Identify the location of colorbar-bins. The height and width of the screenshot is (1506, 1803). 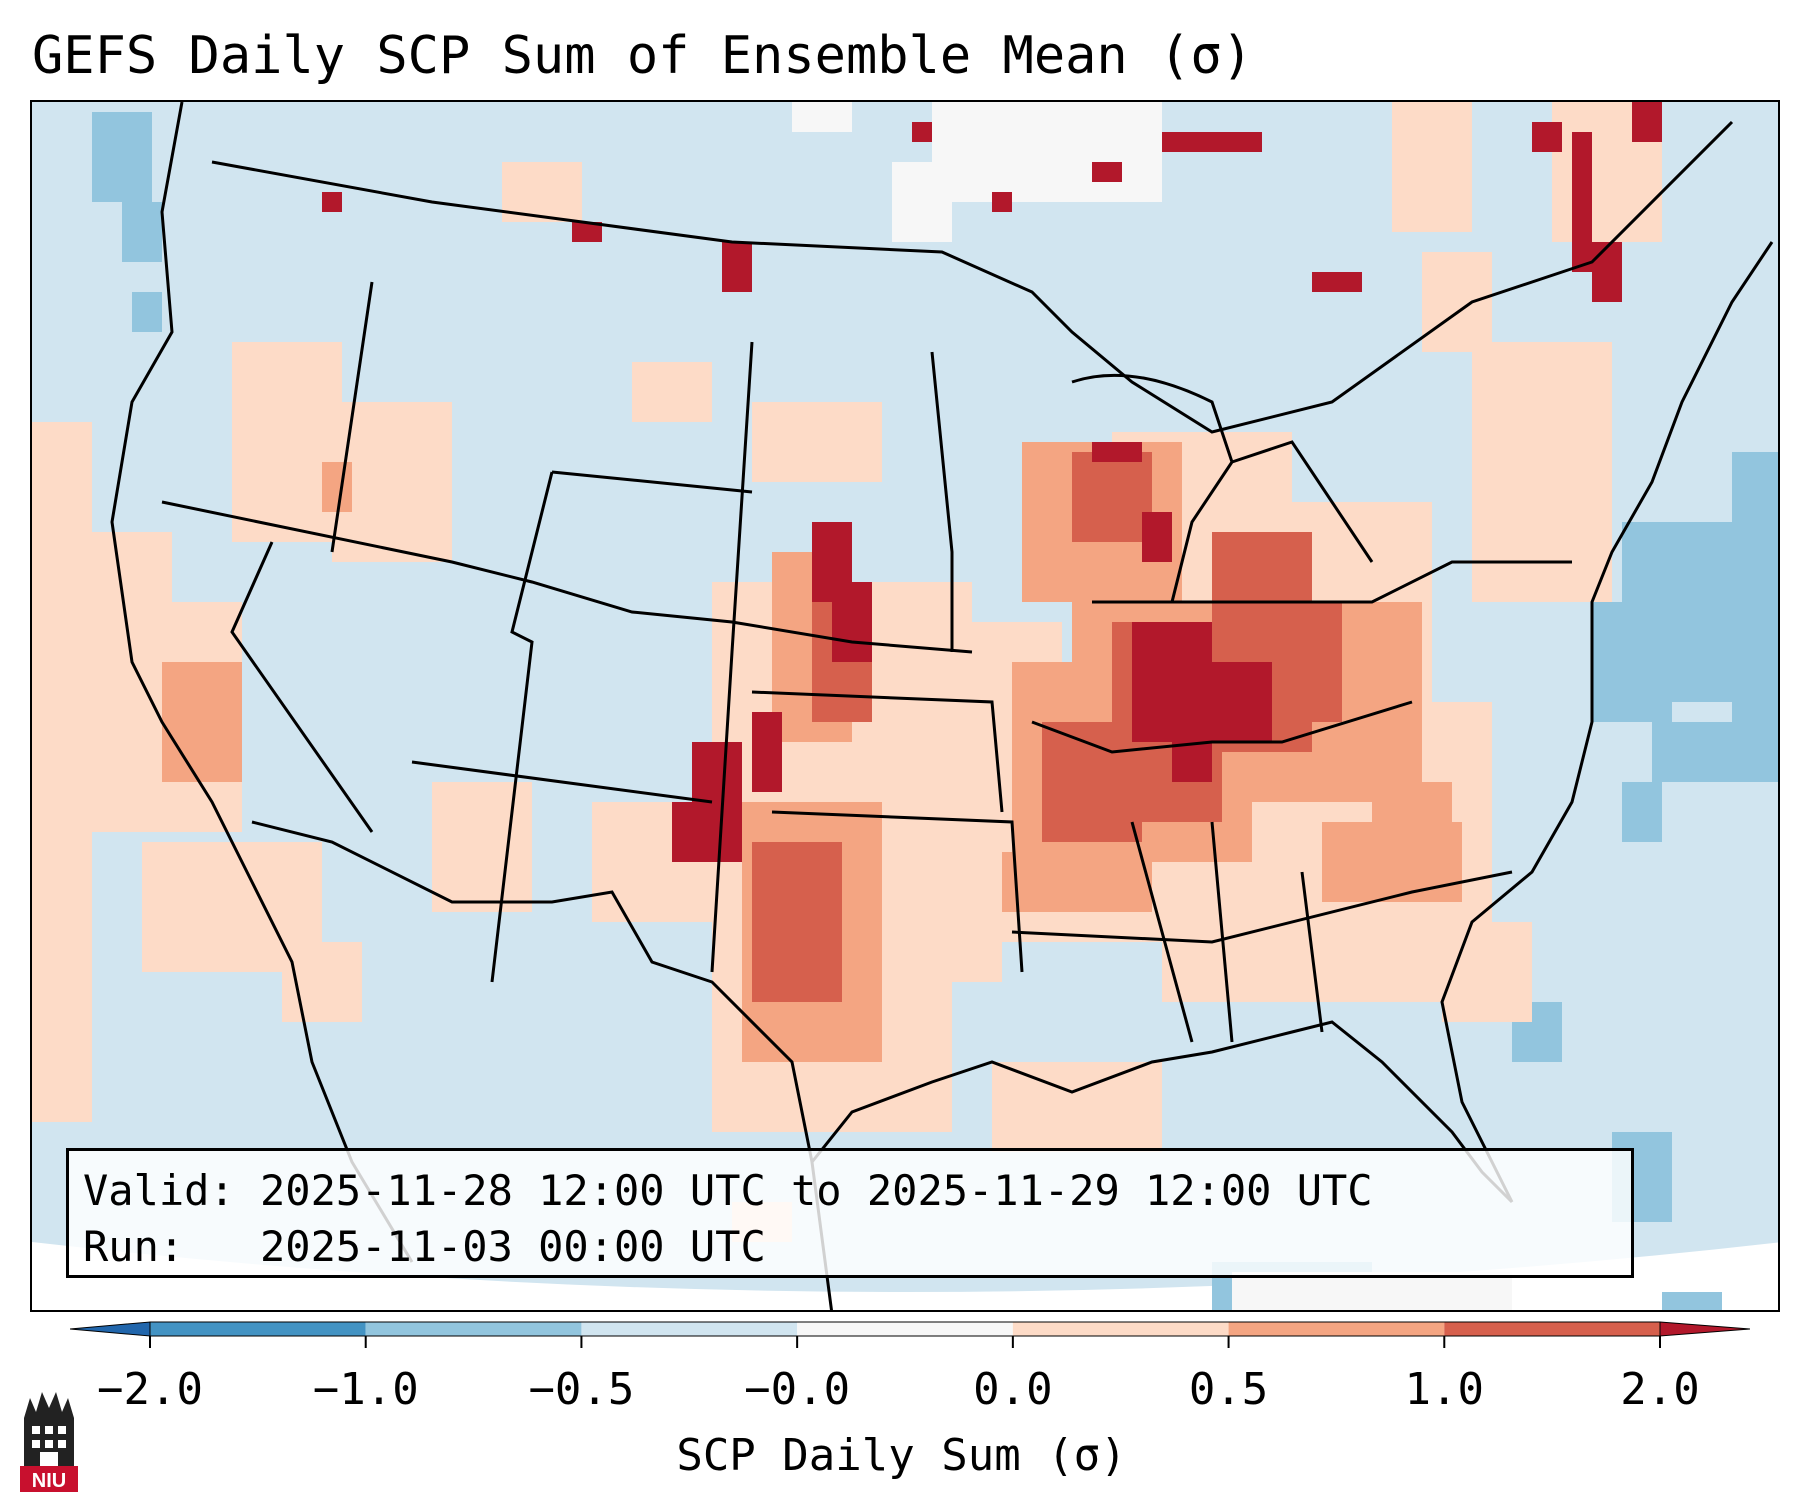
(910, 1329).